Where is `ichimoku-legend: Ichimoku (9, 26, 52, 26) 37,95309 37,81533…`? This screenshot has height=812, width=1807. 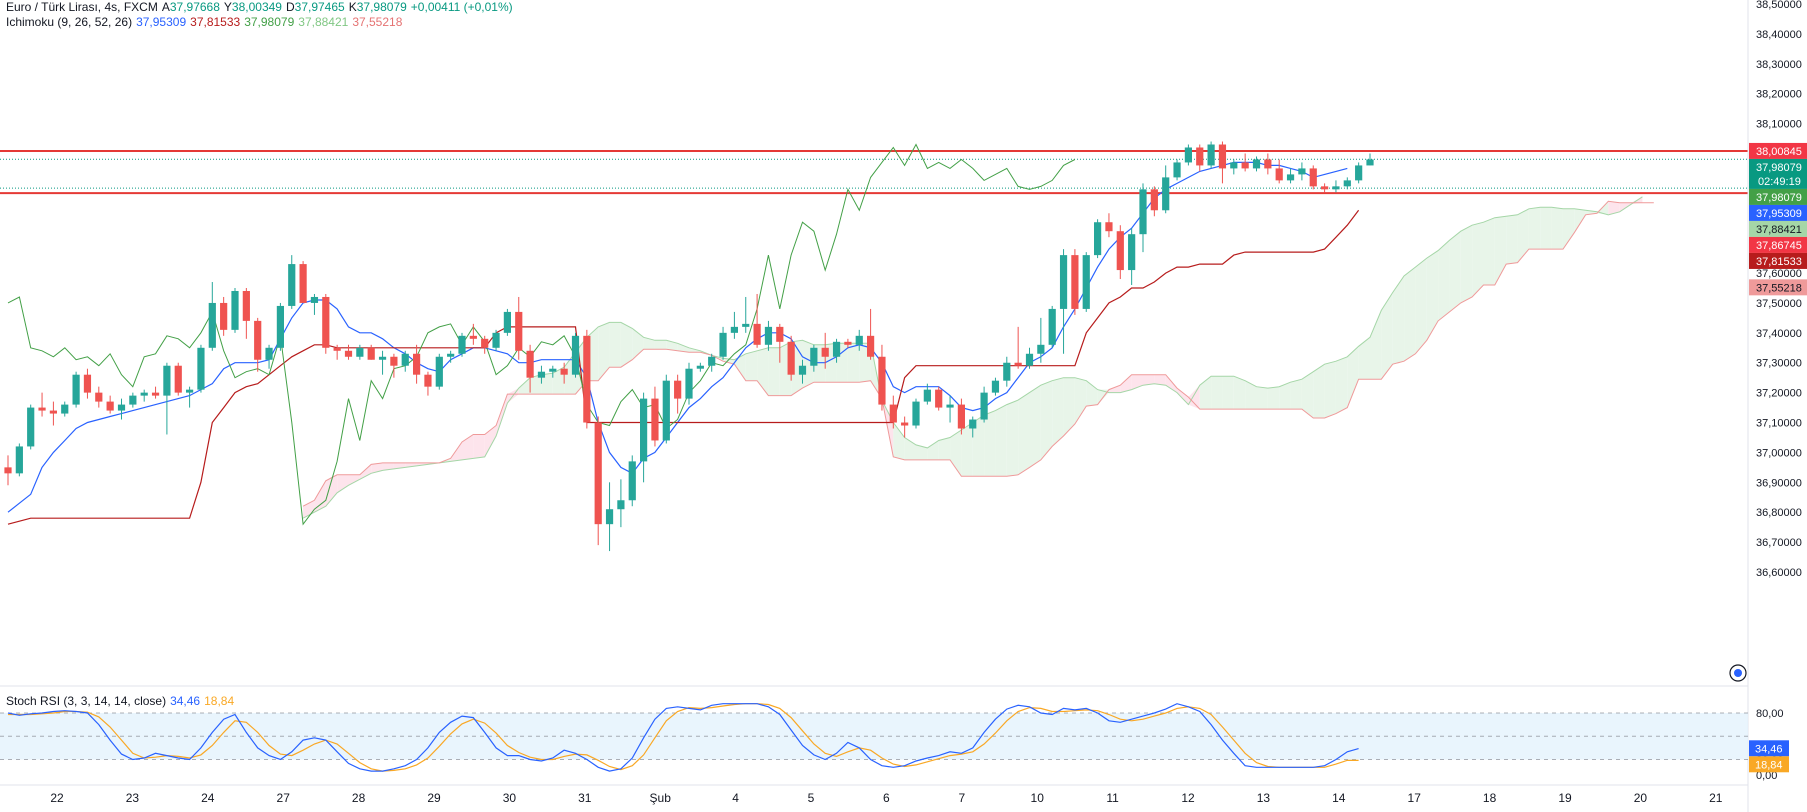
ichimoku-legend: Ichimoku (9, 26, 52, 26) 37,95309 37,81533… is located at coordinates (206, 22).